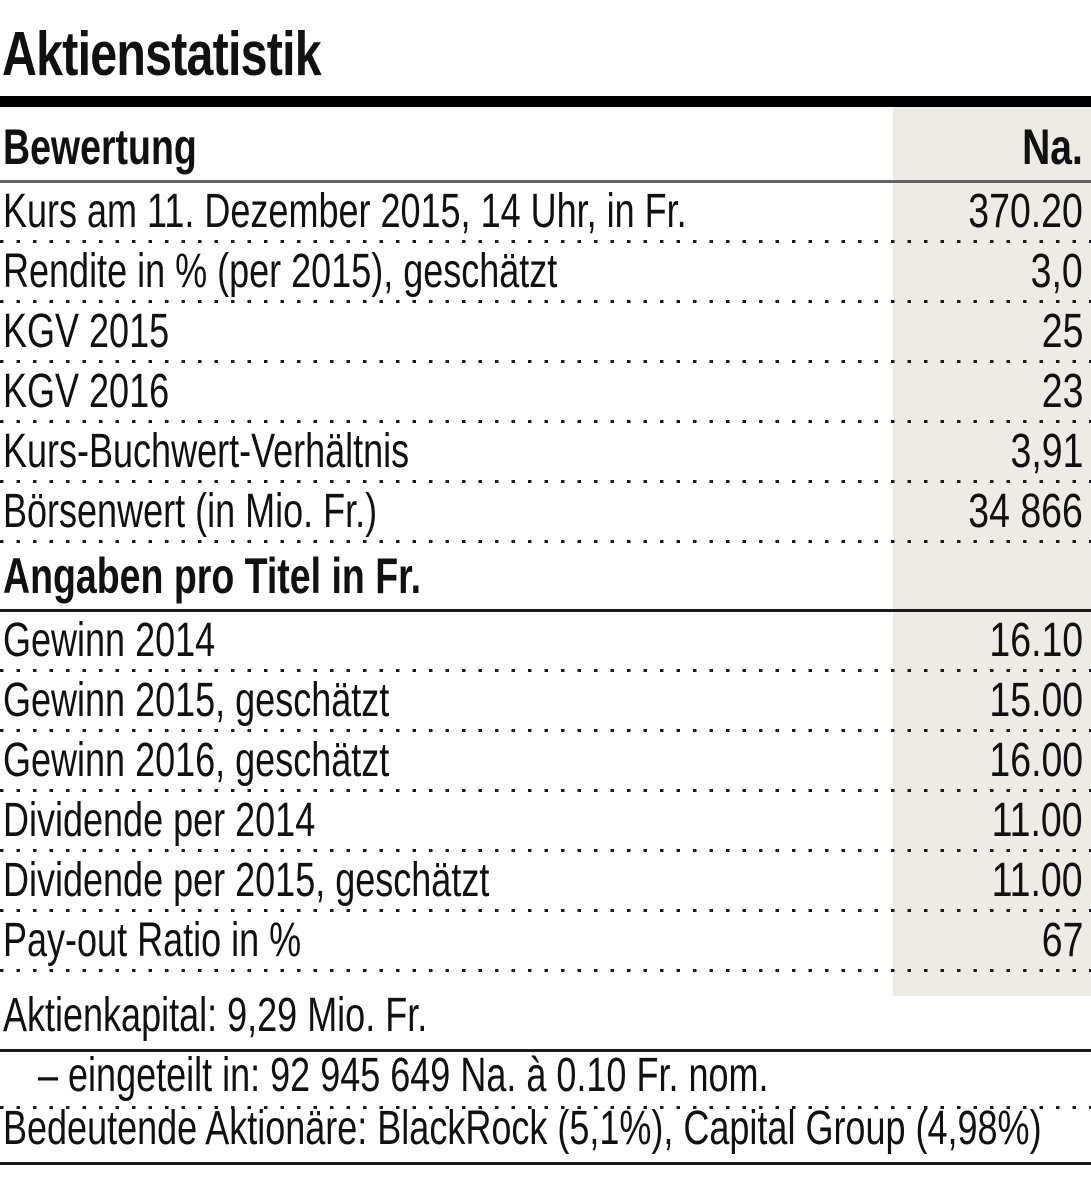 This screenshot has height=1201, width=1091. What do you see at coordinates (1056, 271) in the screenshot?
I see `row-value: 3,0` at bounding box center [1056, 271].